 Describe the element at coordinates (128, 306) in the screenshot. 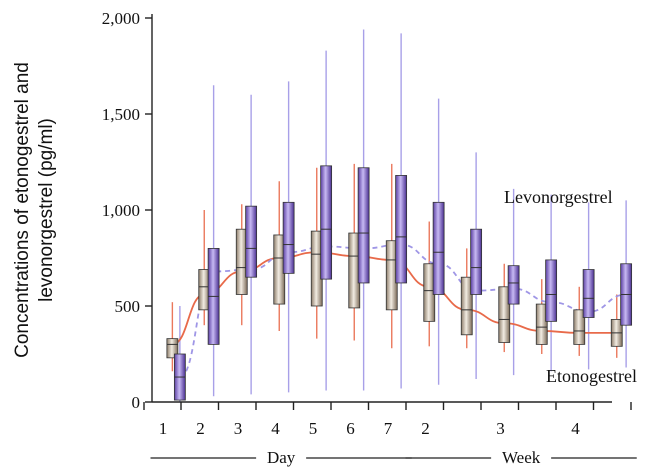

I see `y-tick-label: 500` at that location.